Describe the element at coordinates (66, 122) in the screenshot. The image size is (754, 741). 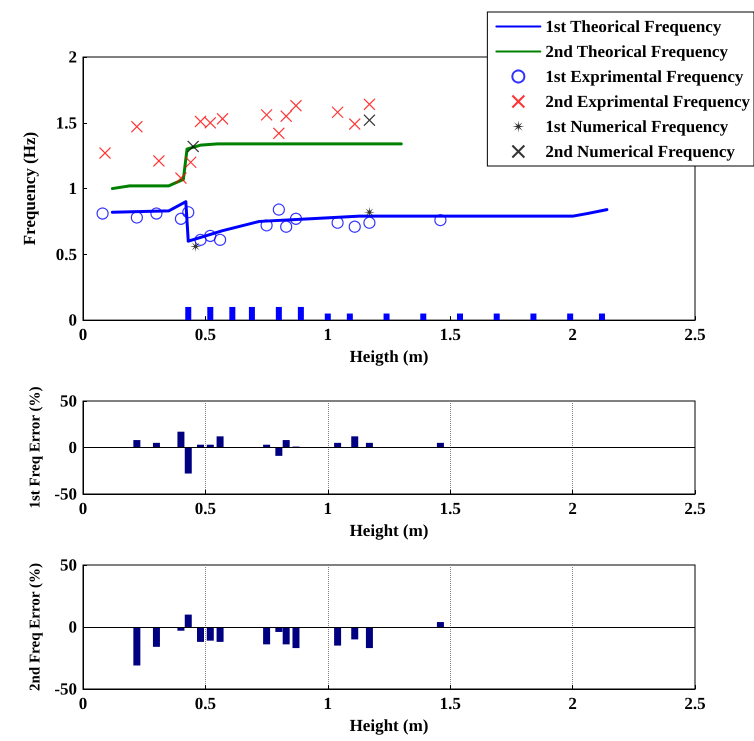
I see `y-tick-label: 1.5` at that location.